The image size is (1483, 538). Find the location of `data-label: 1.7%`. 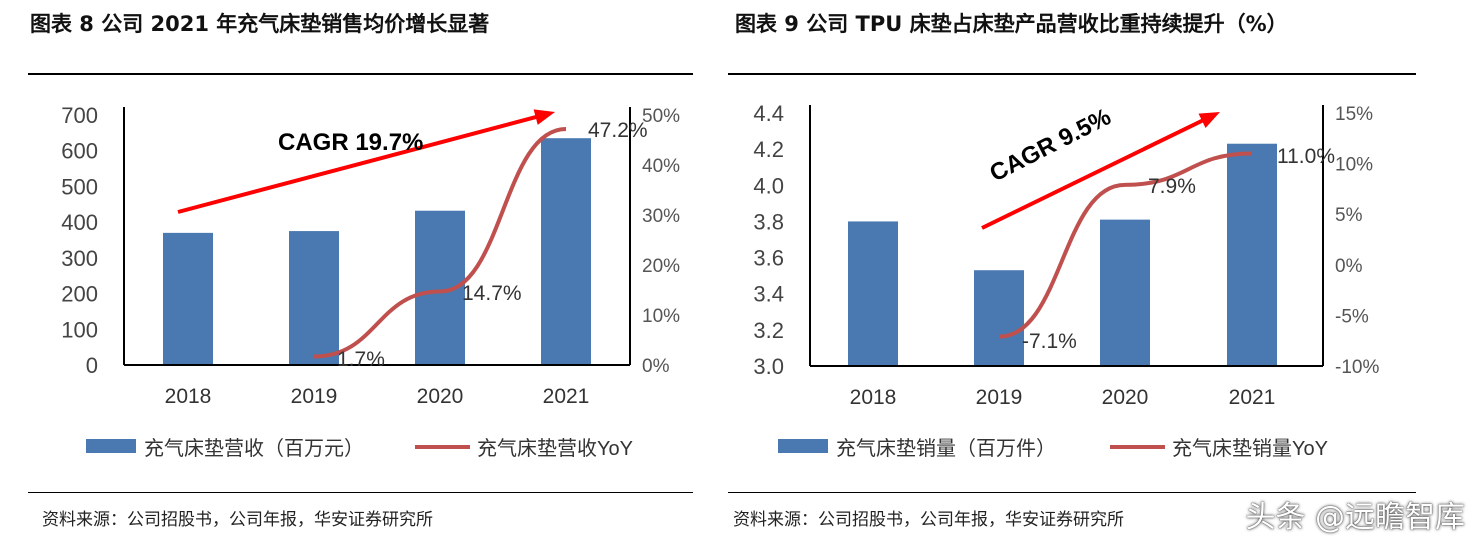

data-label: 1.7% is located at coordinates (361, 359).